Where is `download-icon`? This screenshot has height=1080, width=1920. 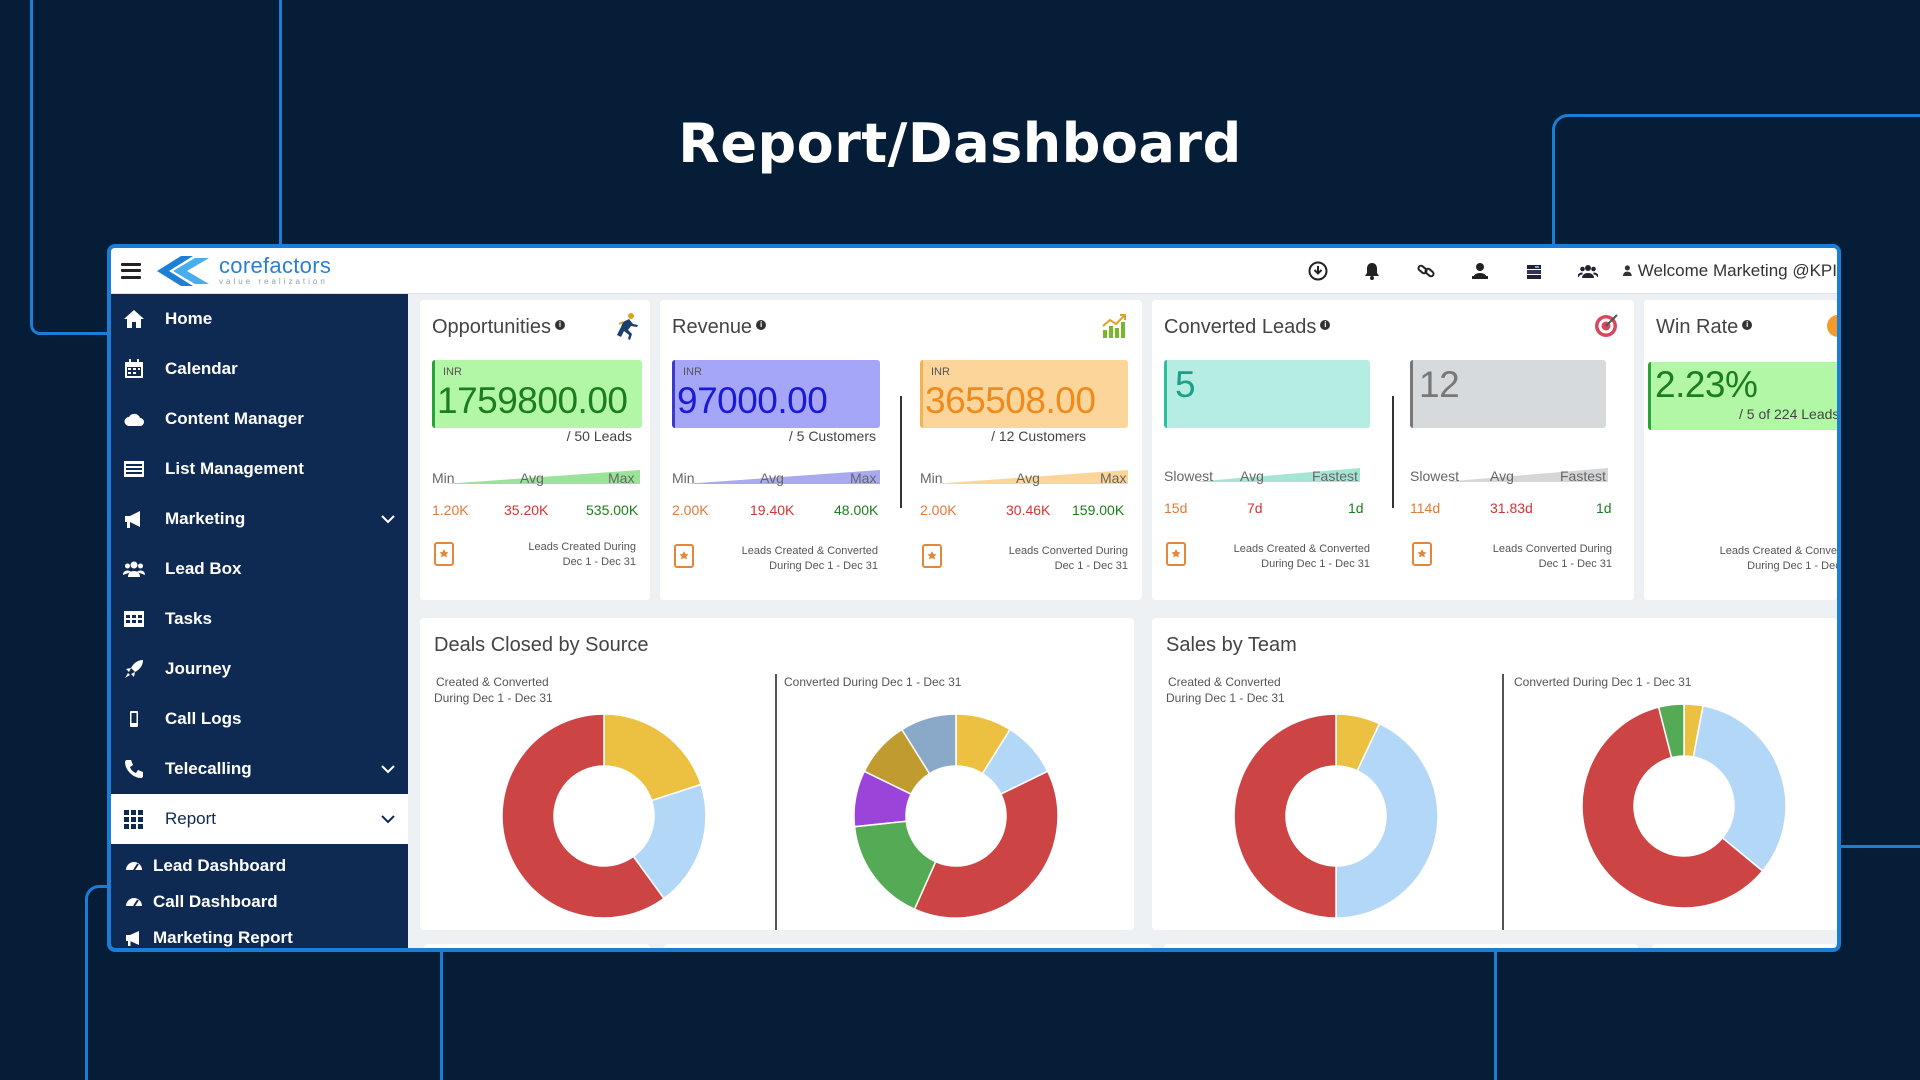 download-icon is located at coordinates (1318, 271).